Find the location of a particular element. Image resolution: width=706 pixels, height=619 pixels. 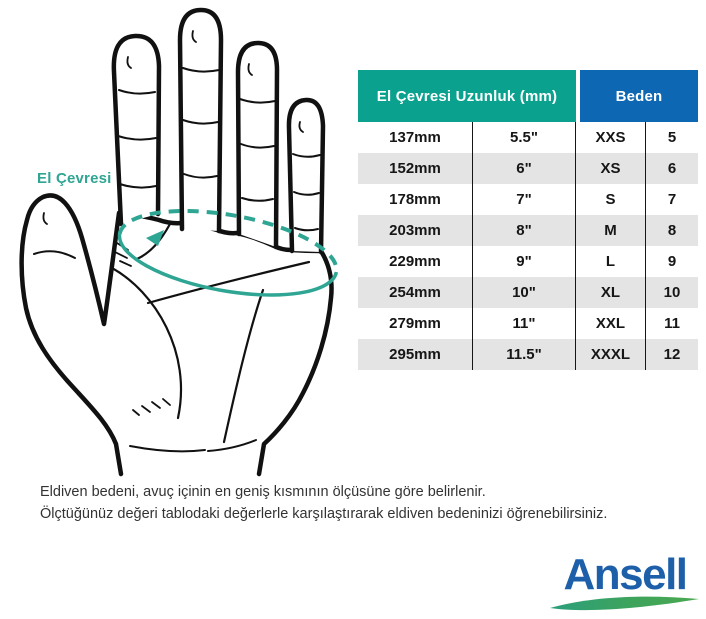

cell-num: 11 is located at coordinates (672, 323).